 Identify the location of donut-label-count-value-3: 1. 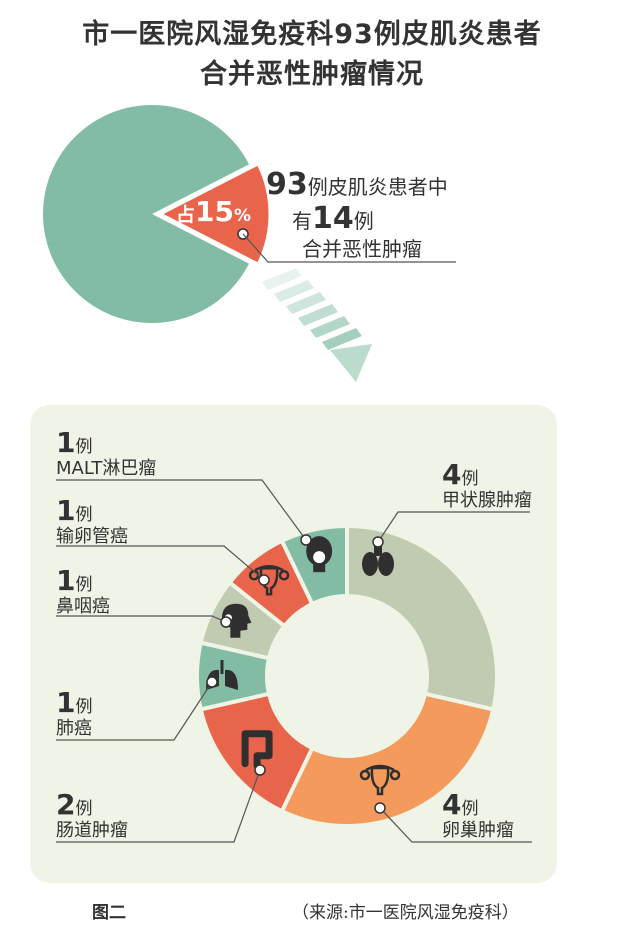
(65, 702).